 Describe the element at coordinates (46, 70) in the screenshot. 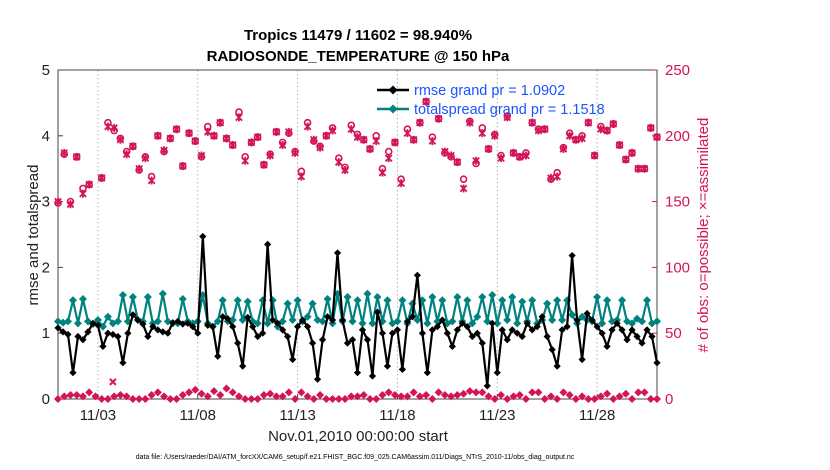

I see `y-tick-label: 5` at that location.